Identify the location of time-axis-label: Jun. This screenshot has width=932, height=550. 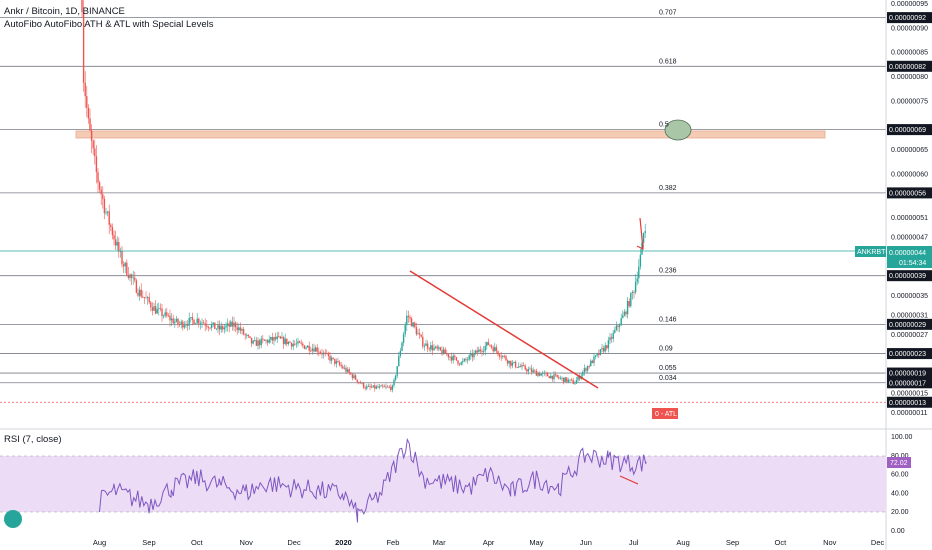
(586, 542).